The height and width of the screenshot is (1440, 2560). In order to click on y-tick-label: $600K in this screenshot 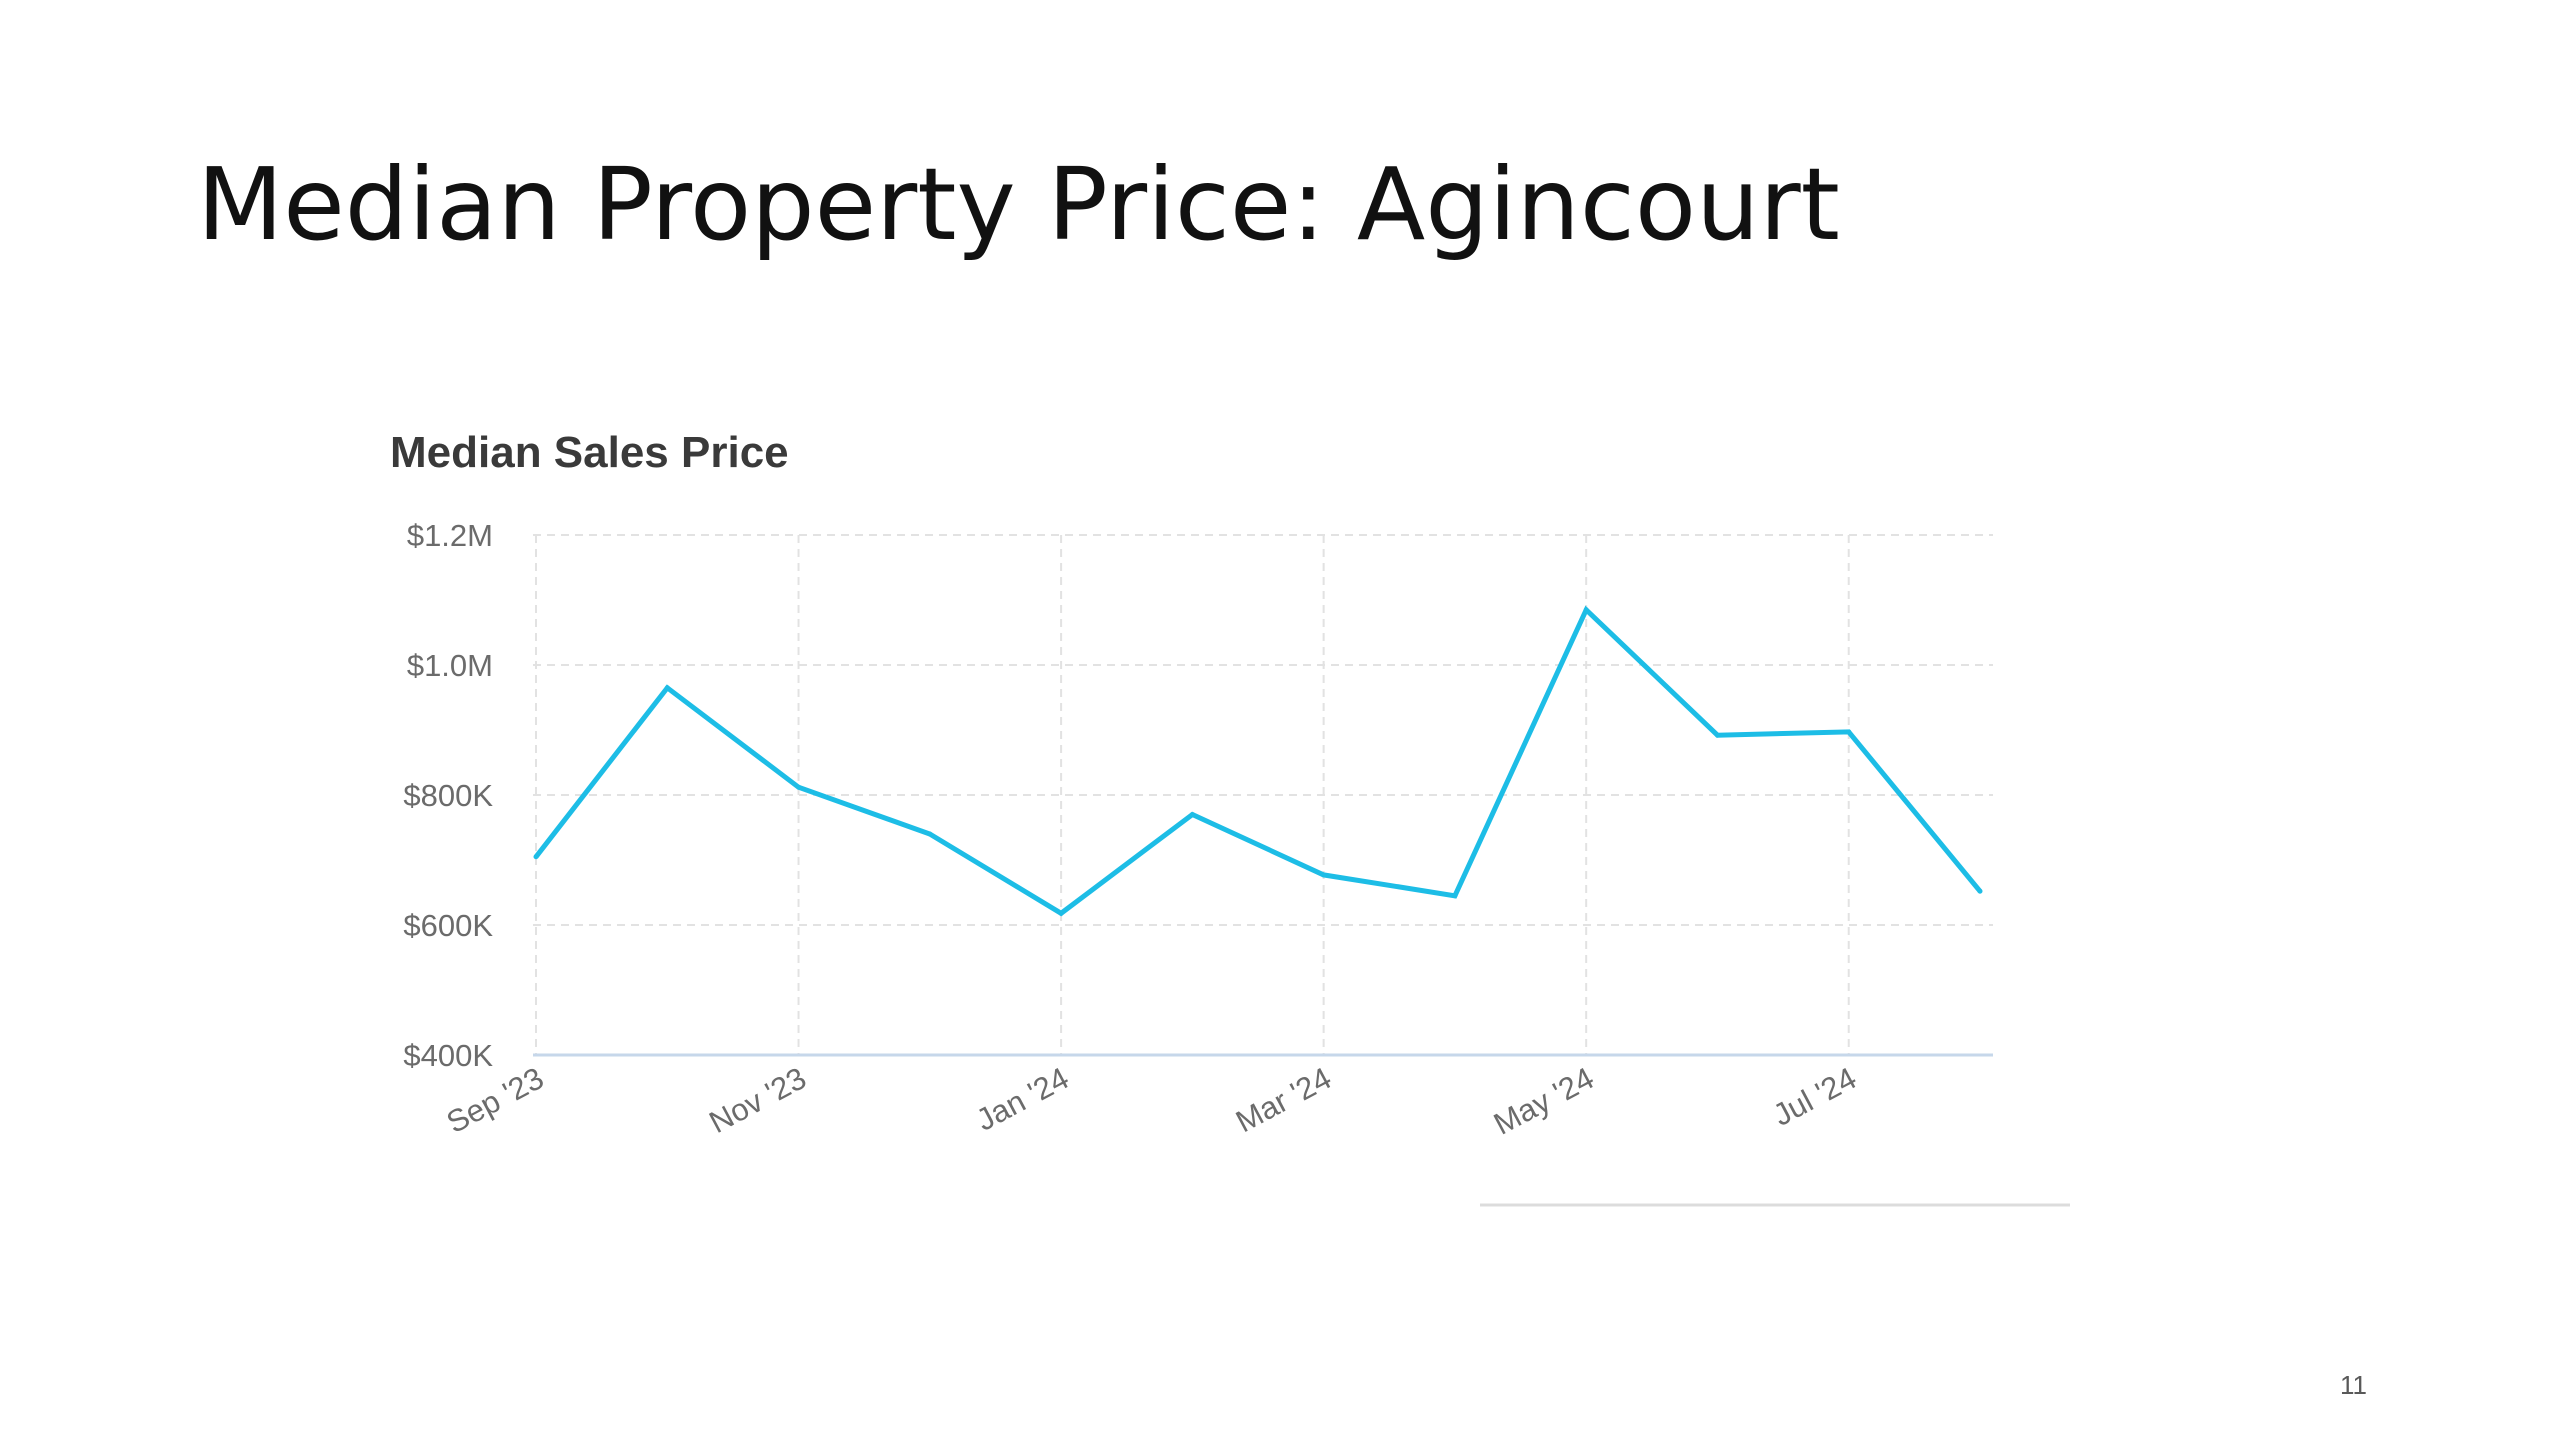, I will do `click(448, 925)`.